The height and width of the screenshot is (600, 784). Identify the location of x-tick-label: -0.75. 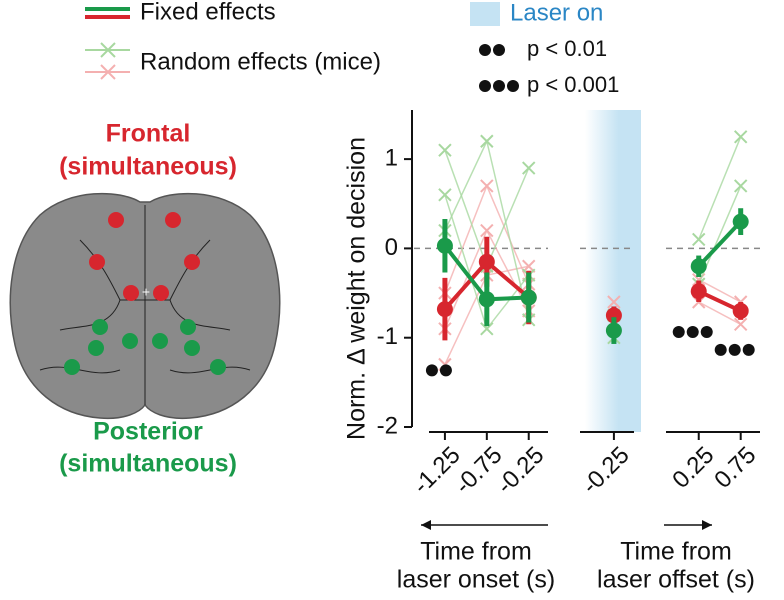
(479, 471).